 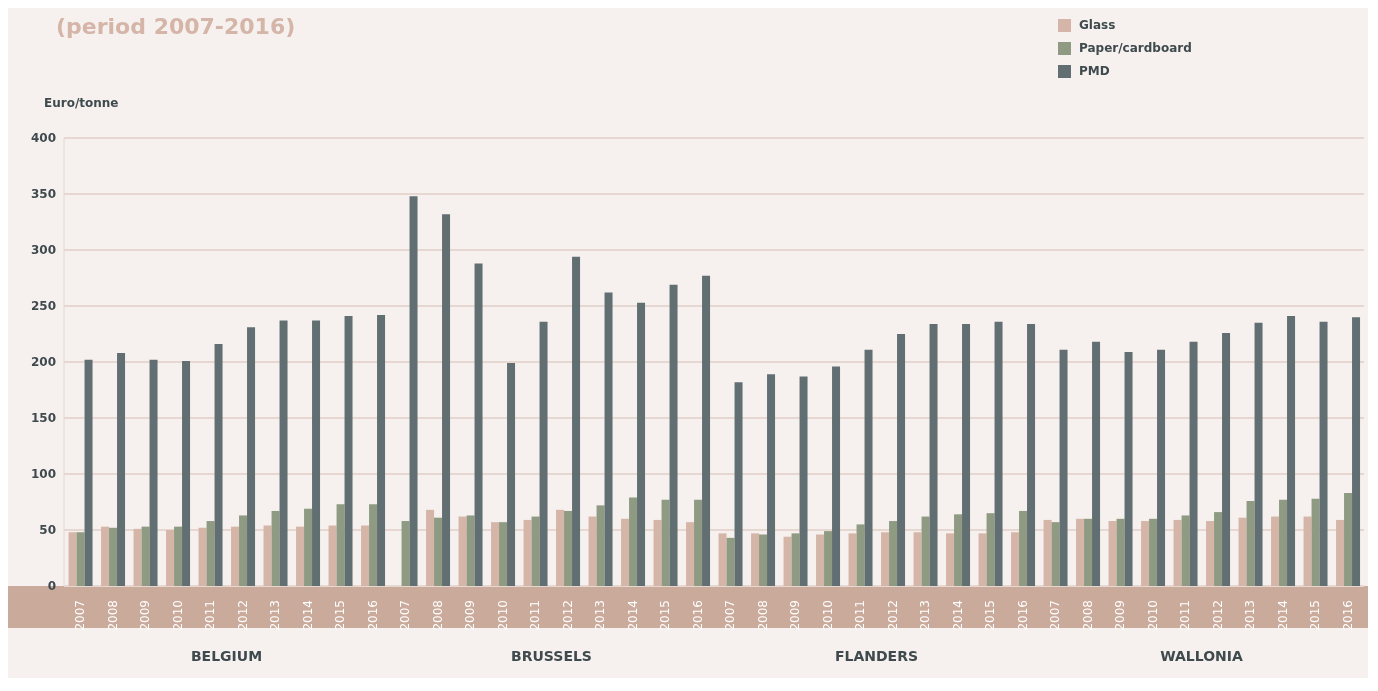 What do you see at coordinates (1201, 656) in the screenshot?
I see `text: WALLONIA` at bounding box center [1201, 656].